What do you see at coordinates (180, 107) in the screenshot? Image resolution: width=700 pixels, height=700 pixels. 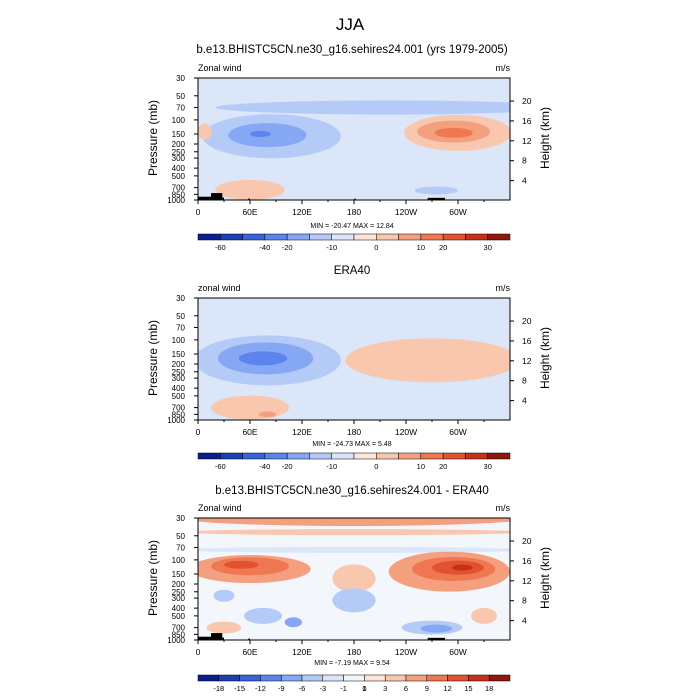 I see `y-tick-label: 70` at bounding box center [180, 107].